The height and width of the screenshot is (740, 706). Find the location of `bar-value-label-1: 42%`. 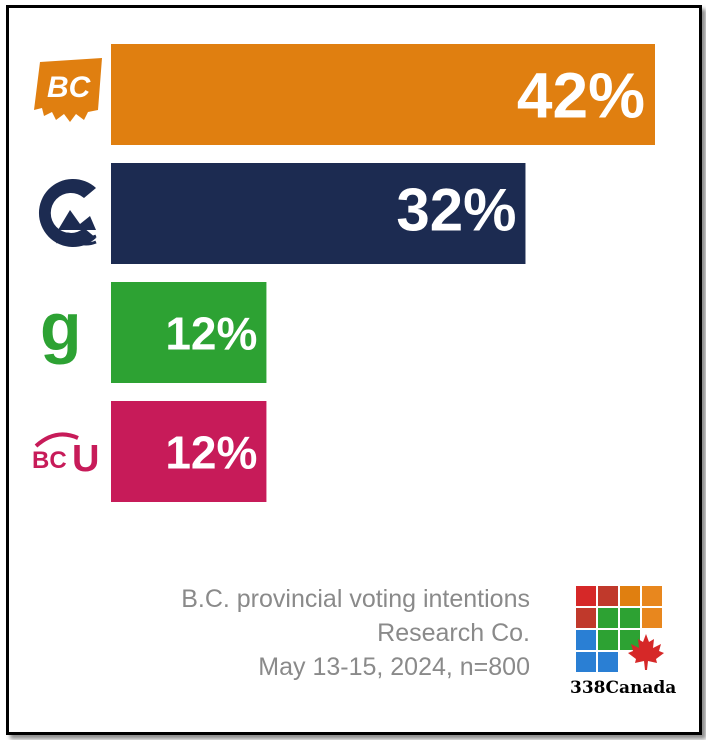

bar-value-label-1: 42% is located at coordinates (581, 96).